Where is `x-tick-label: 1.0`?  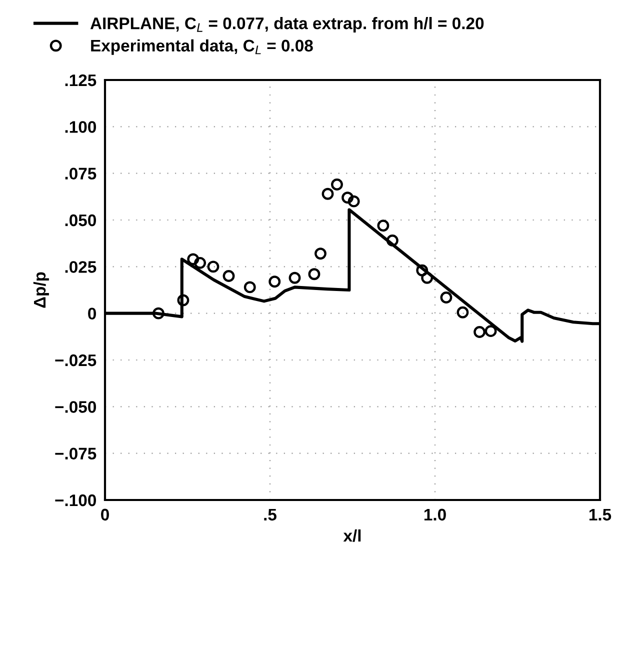
x-tick-label: 1.0 is located at coordinates (435, 514).